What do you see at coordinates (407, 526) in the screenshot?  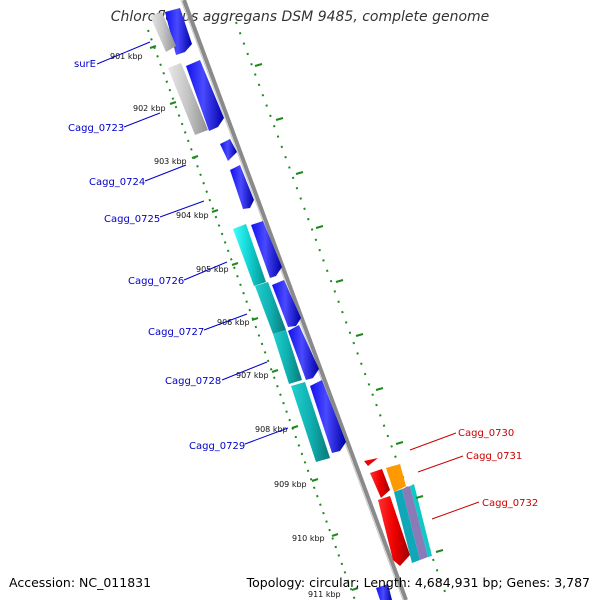 I see `teal-feature` at bounding box center [407, 526].